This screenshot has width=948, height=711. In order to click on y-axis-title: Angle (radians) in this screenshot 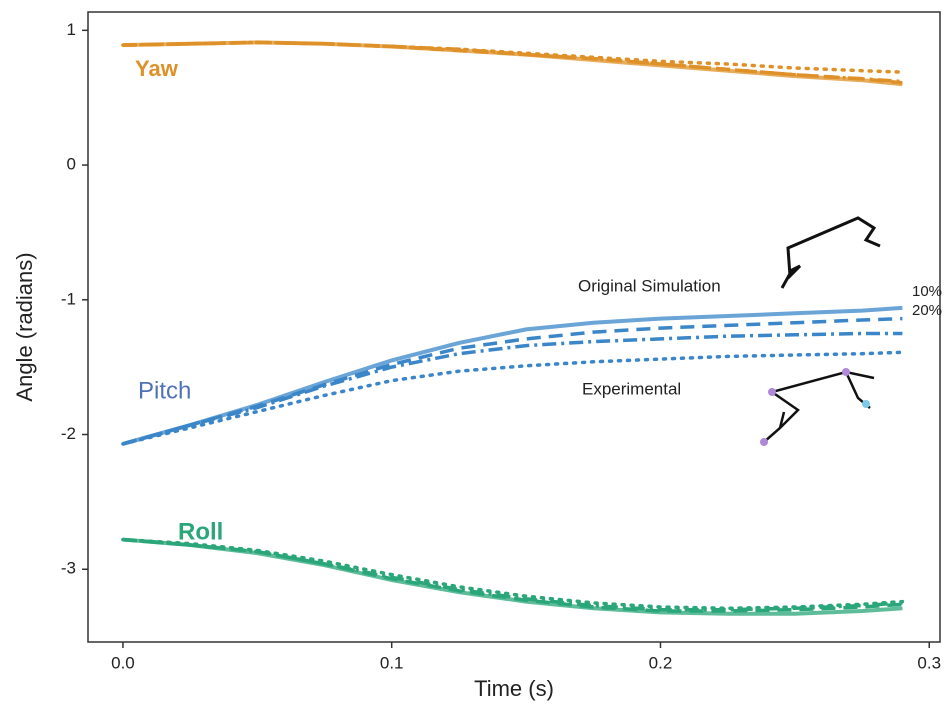, I will do `click(24, 326)`.